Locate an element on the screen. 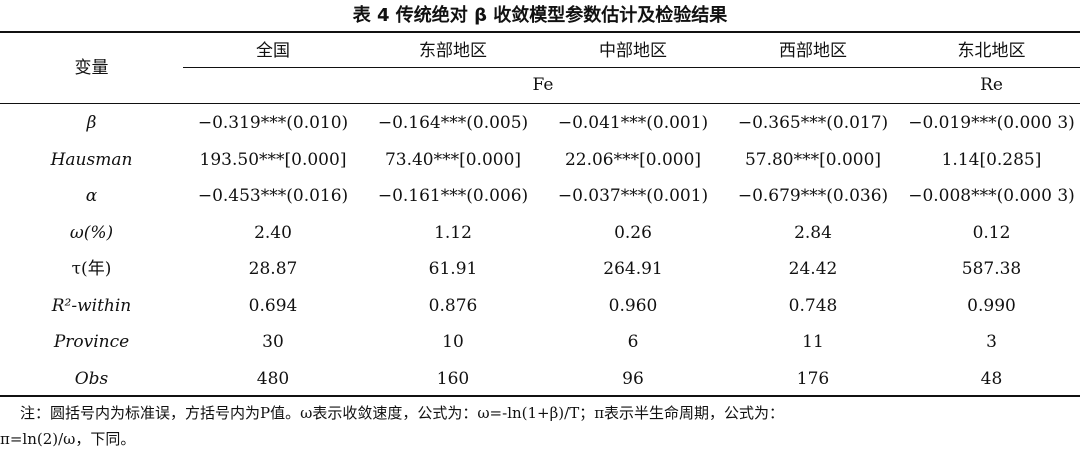  row-label: τ(年) is located at coordinates (91, 269).